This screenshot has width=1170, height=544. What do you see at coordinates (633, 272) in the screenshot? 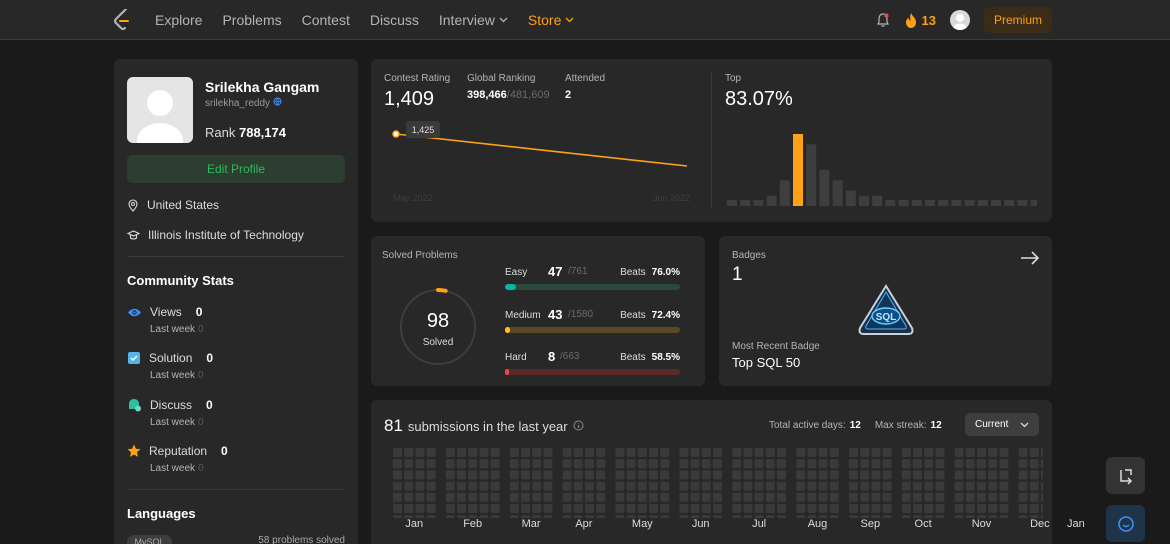
I see `beats-label: Beats` at bounding box center [633, 272].